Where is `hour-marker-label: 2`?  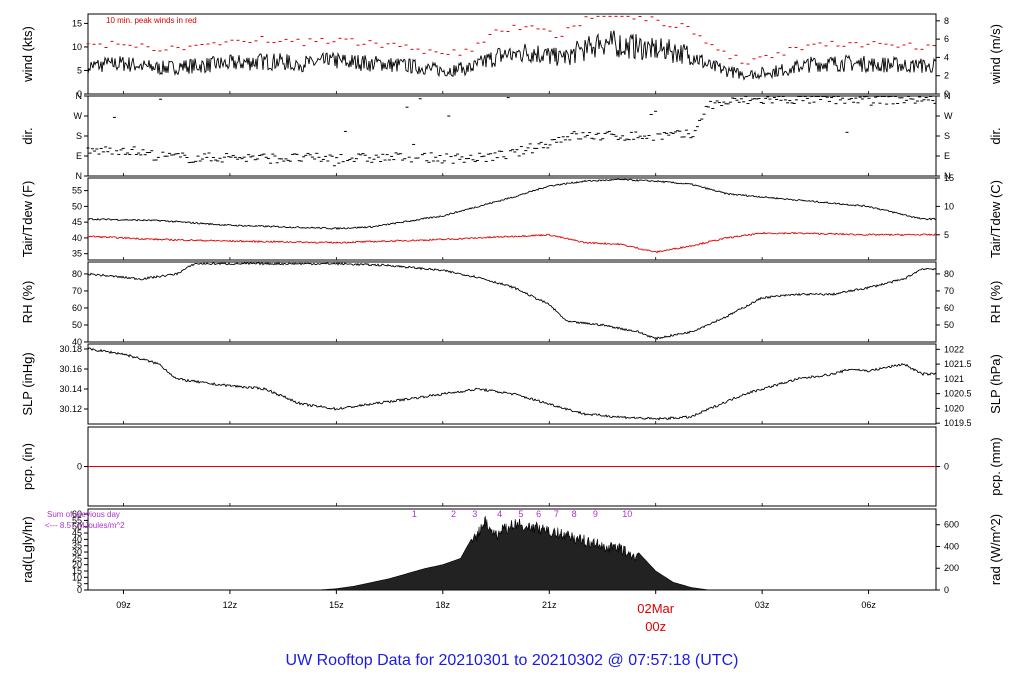 hour-marker-label: 2 is located at coordinates (453, 514).